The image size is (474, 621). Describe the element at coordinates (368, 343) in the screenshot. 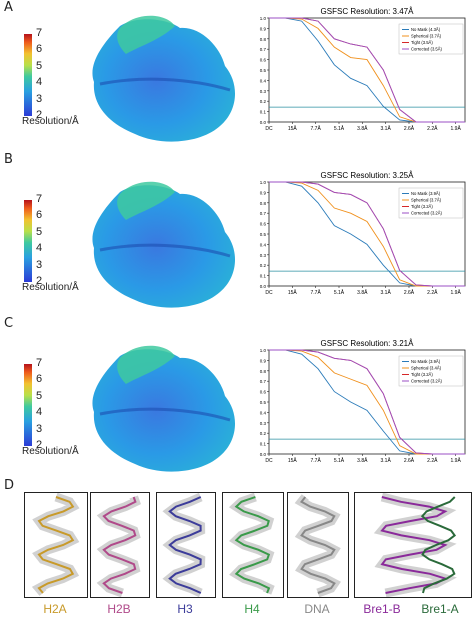

I see `fsc-title: GSFSC Resolution: 3.21Å` at that location.